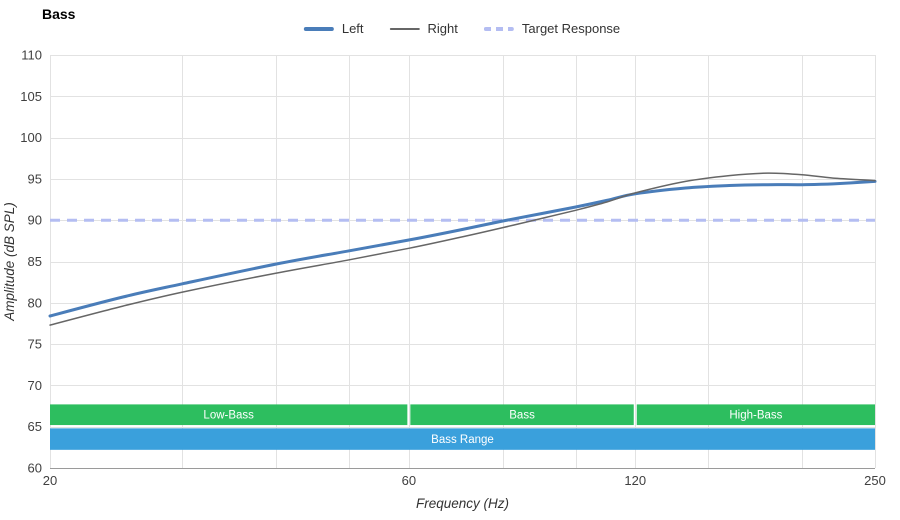 This screenshot has height=520, width=900. I want to click on chart-legend: Left Right Target Response, so click(462, 28).